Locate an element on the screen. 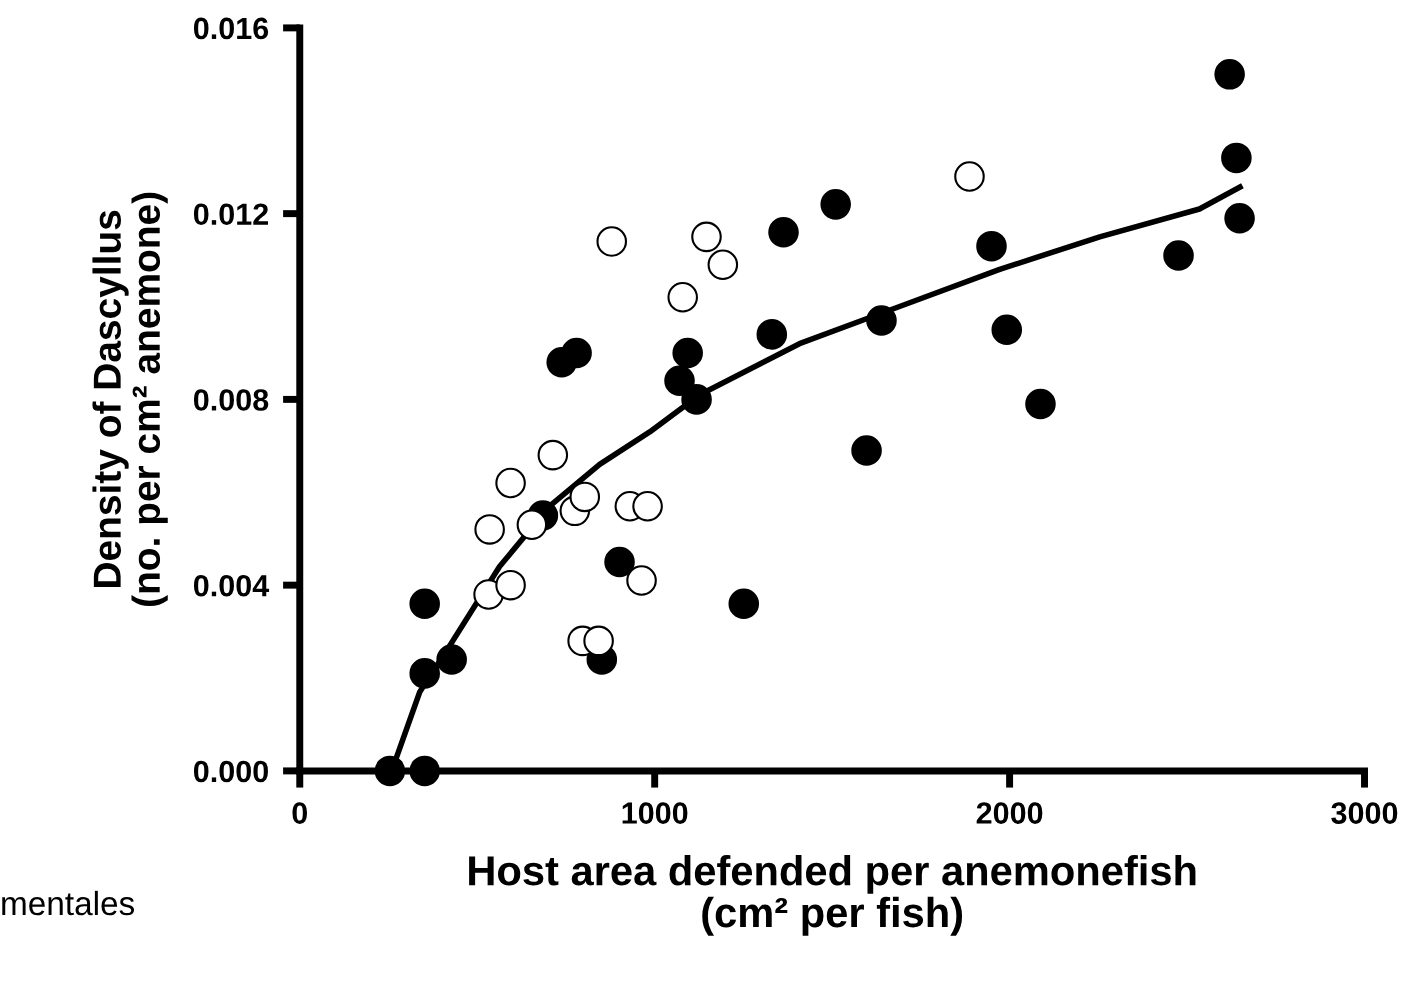 Image resolution: width=1414 pixels, height=996 pixels. y-tick-label: 0.012 is located at coordinates (230, 214).